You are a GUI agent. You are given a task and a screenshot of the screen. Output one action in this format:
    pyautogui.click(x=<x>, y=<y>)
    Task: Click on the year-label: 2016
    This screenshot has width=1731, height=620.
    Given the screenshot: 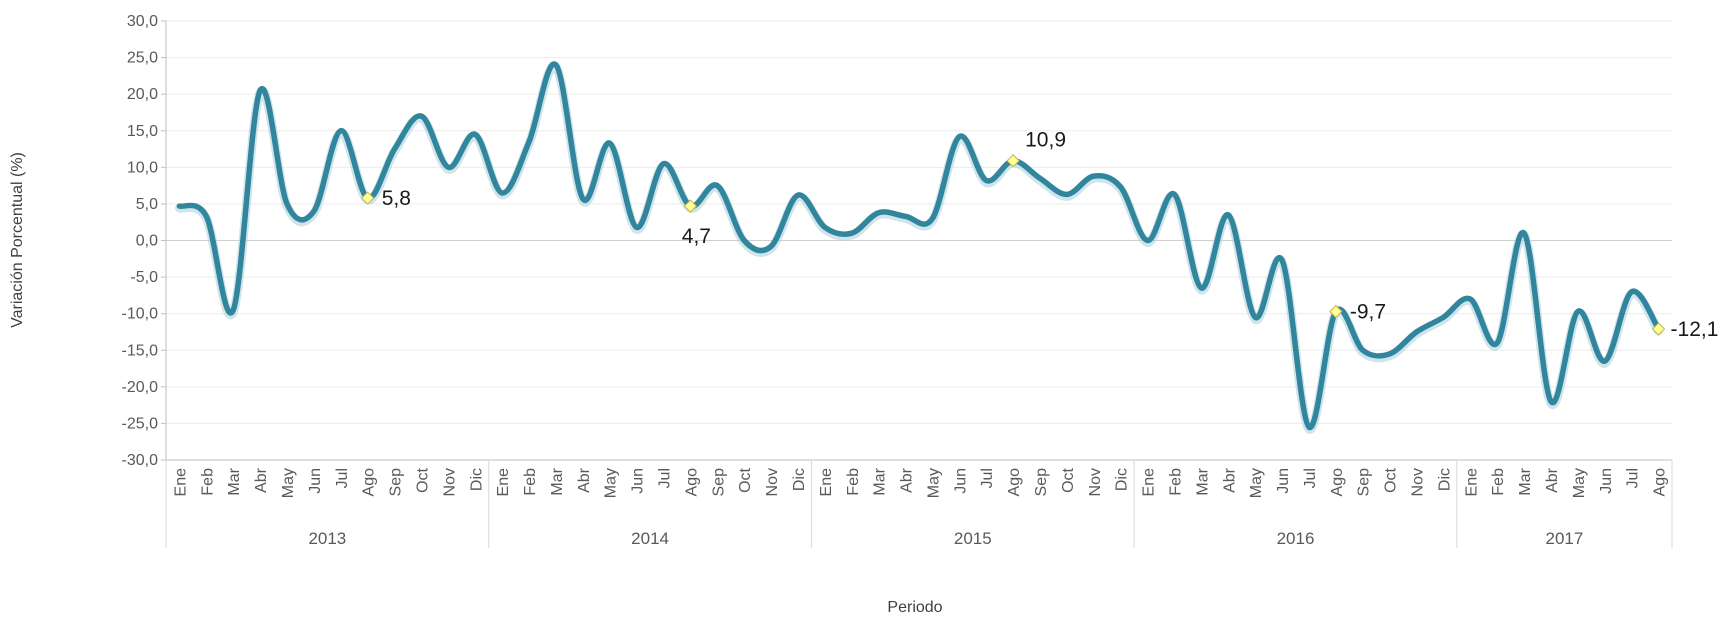 What is the action you would take?
    pyautogui.click(x=1296, y=538)
    